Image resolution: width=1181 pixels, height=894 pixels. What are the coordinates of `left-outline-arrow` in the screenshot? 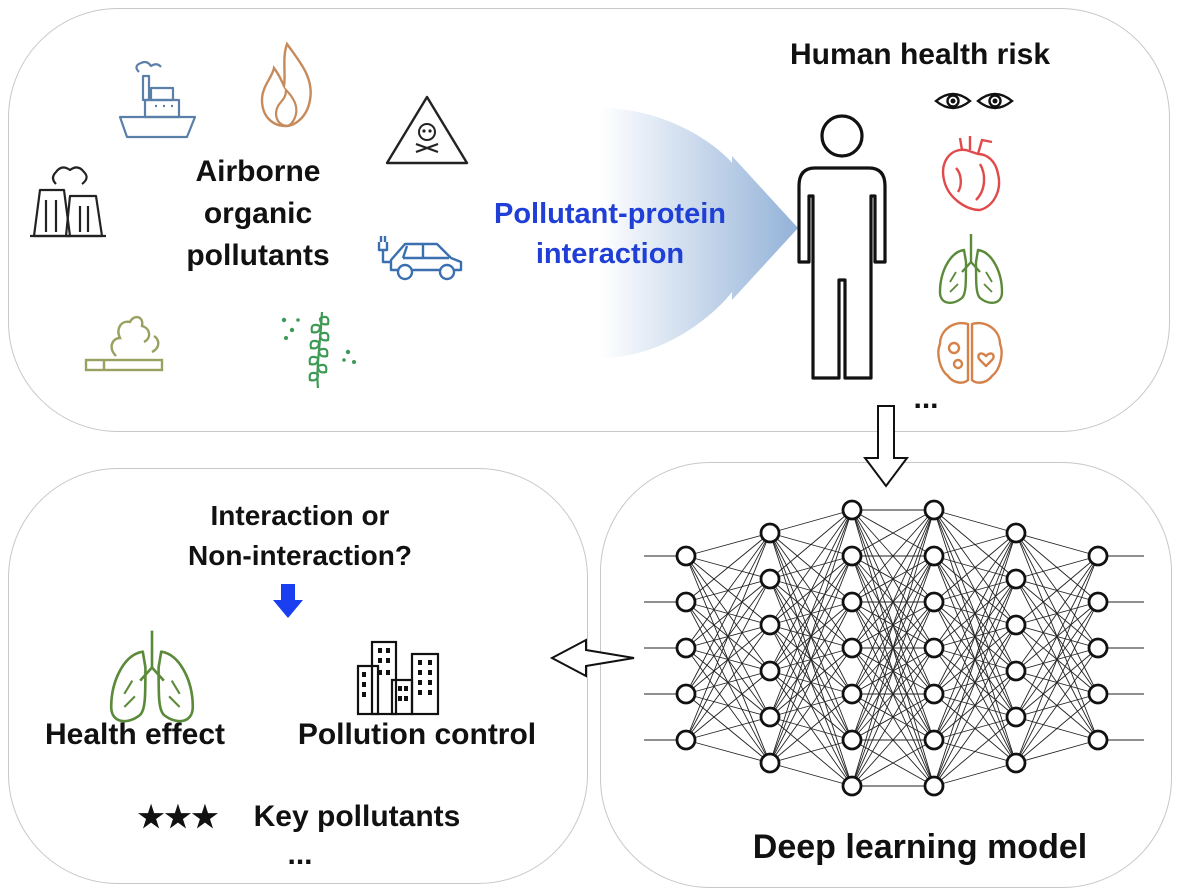 It's located at (592, 658).